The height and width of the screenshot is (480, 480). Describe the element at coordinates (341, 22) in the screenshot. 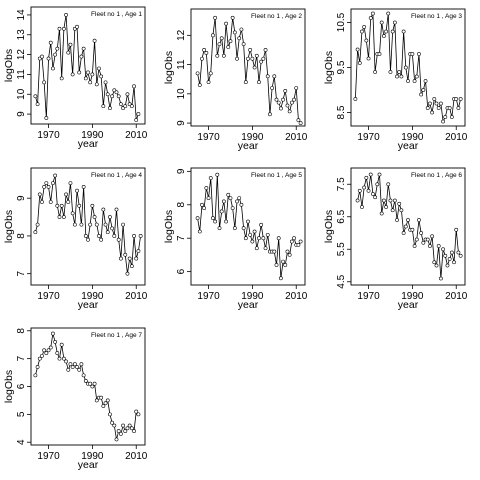

I see `y-tick-label: 10.5` at that location.